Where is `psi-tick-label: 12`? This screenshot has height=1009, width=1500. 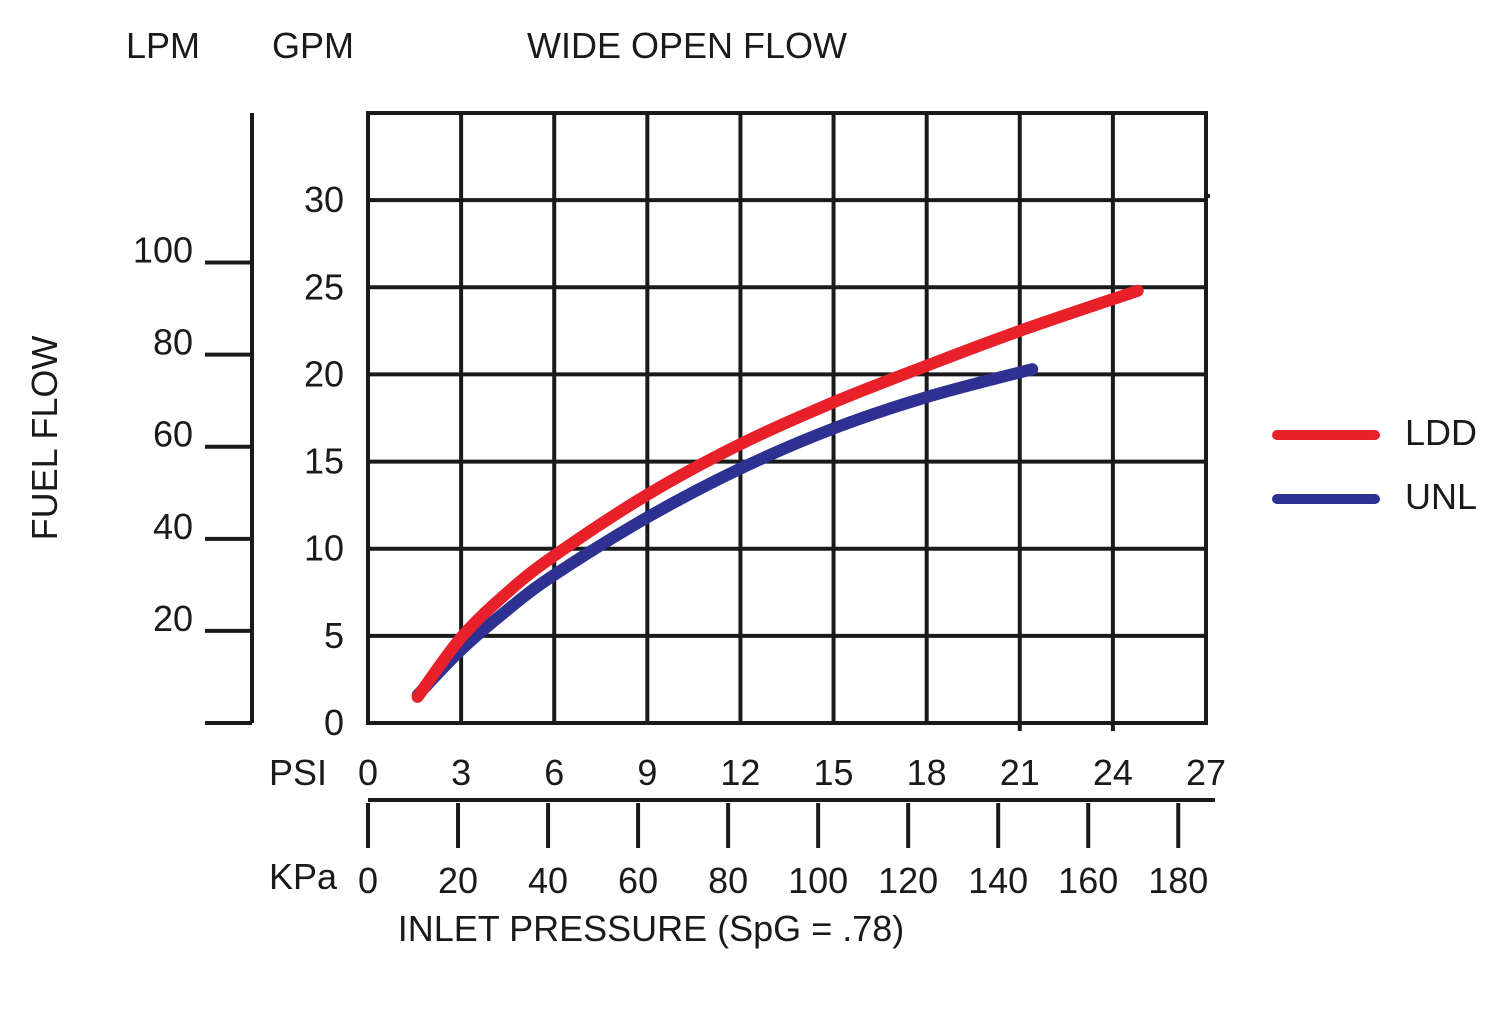 psi-tick-label: 12 is located at coordinates (740, 772).